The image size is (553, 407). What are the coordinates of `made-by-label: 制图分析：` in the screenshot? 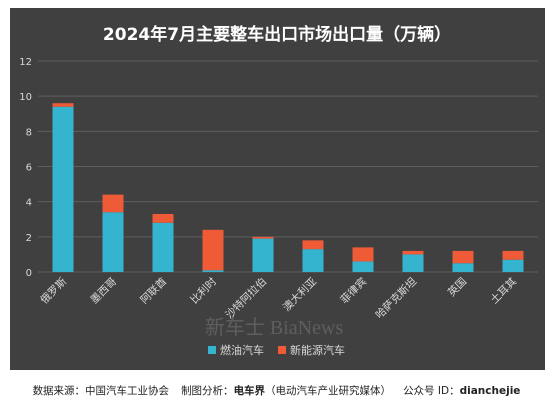 It's located at (207, 390).